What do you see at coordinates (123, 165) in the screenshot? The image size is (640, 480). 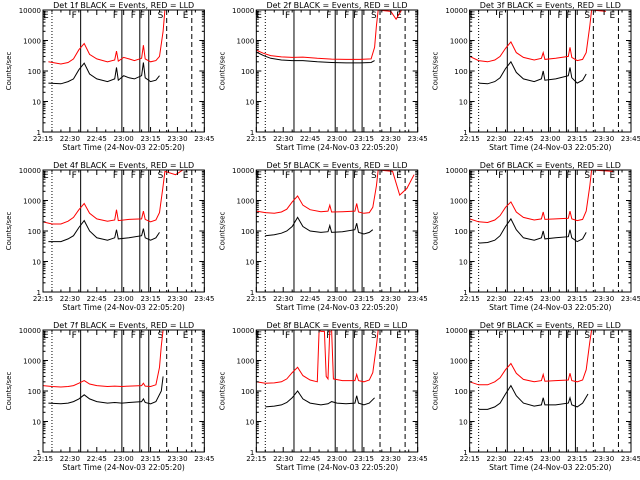 I see `panel-title: Det 4f BLACK = Events, RED = LLD` at bounding box center [123, 165].